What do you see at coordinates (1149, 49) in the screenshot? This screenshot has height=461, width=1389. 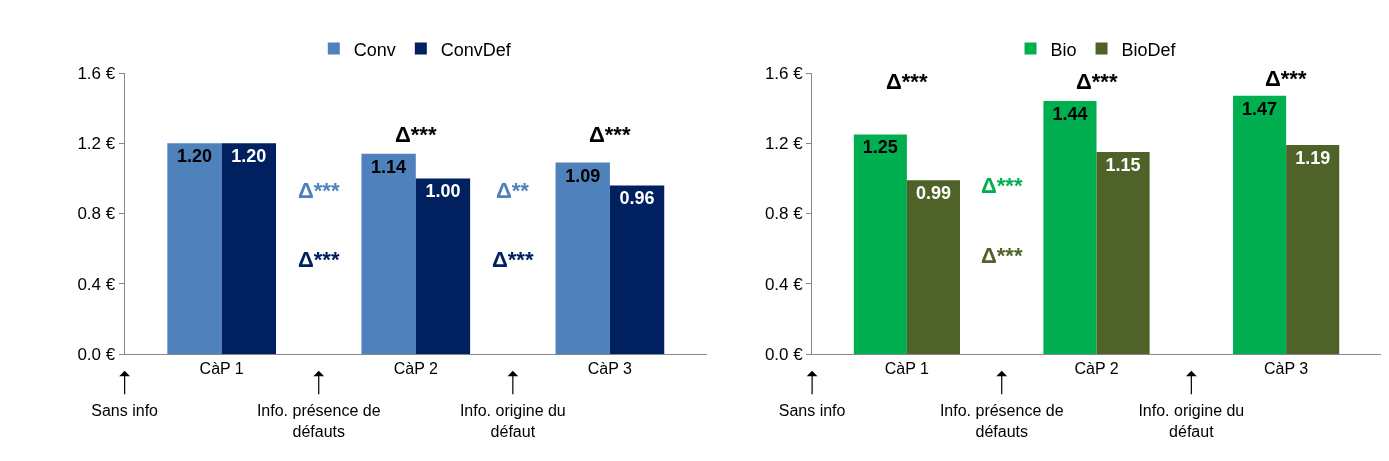 I see `legend-label: BioDef` at bounding box center [1149, 49].